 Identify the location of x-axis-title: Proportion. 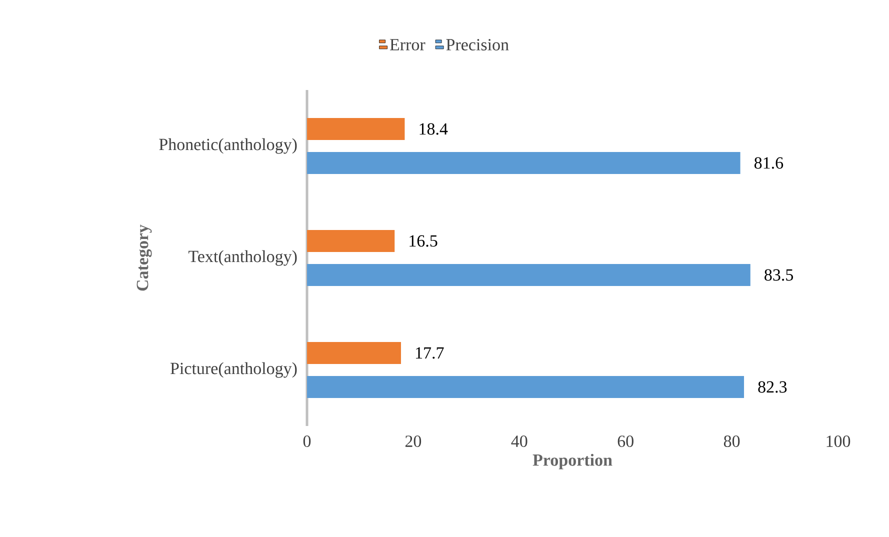
(572, 462).